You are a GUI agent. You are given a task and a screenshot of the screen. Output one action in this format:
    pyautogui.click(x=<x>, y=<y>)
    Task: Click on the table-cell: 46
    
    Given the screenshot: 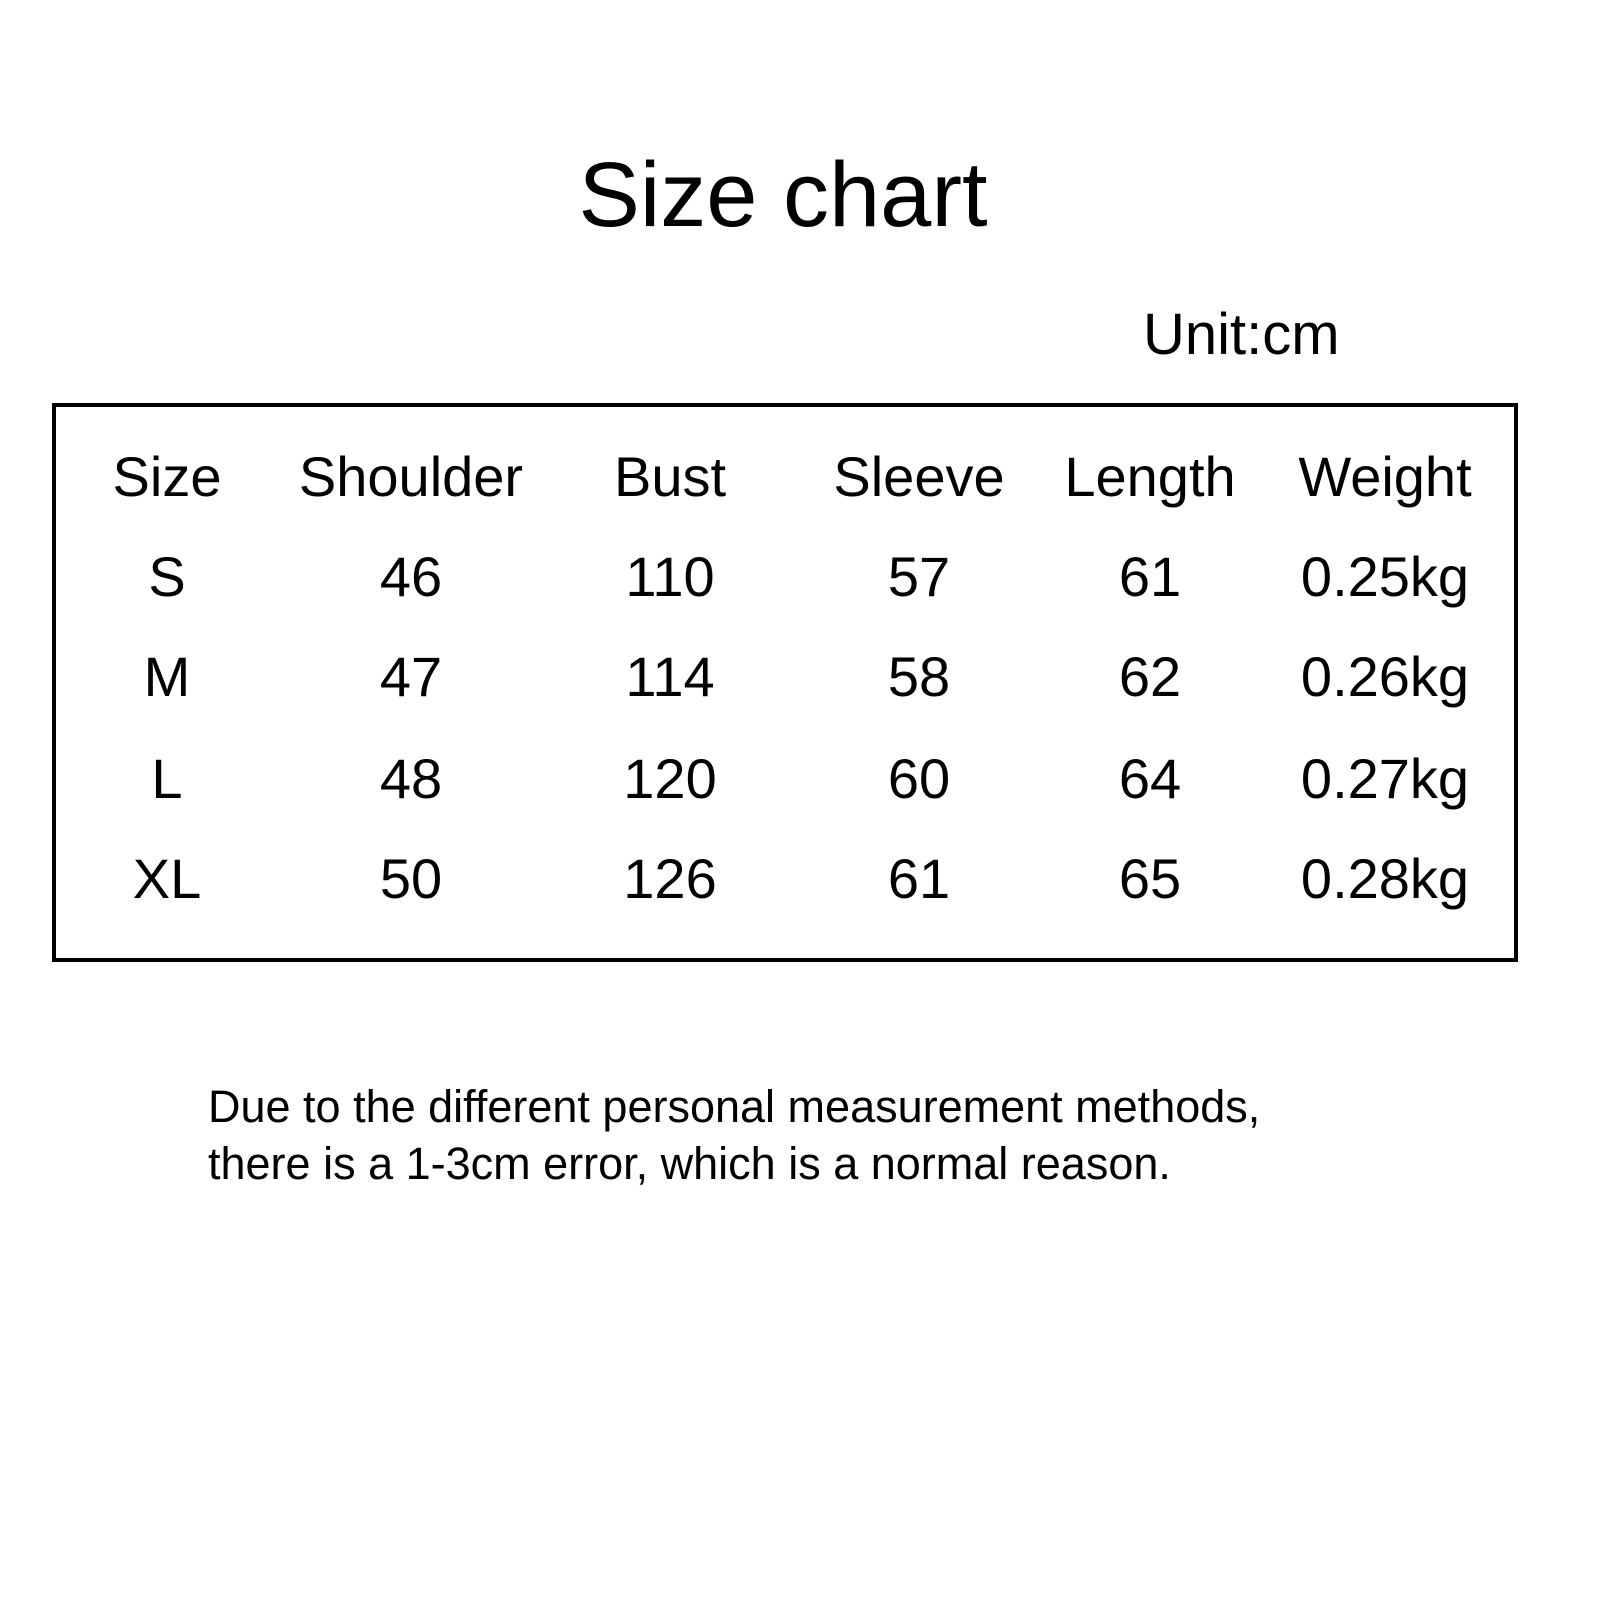 What is the action you would take?
    pyautogui.click(x=411, y=576)
    